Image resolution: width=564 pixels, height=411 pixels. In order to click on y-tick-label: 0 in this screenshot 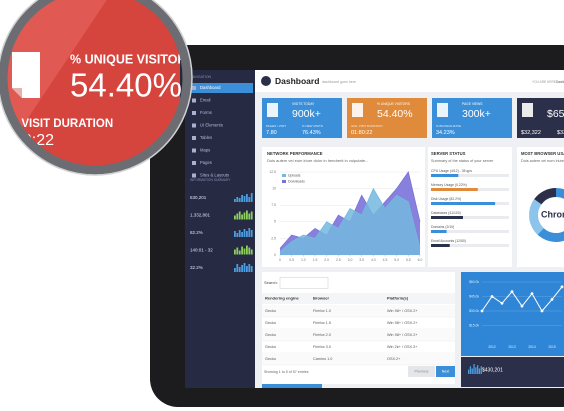, I will do `click(275, 255)`.